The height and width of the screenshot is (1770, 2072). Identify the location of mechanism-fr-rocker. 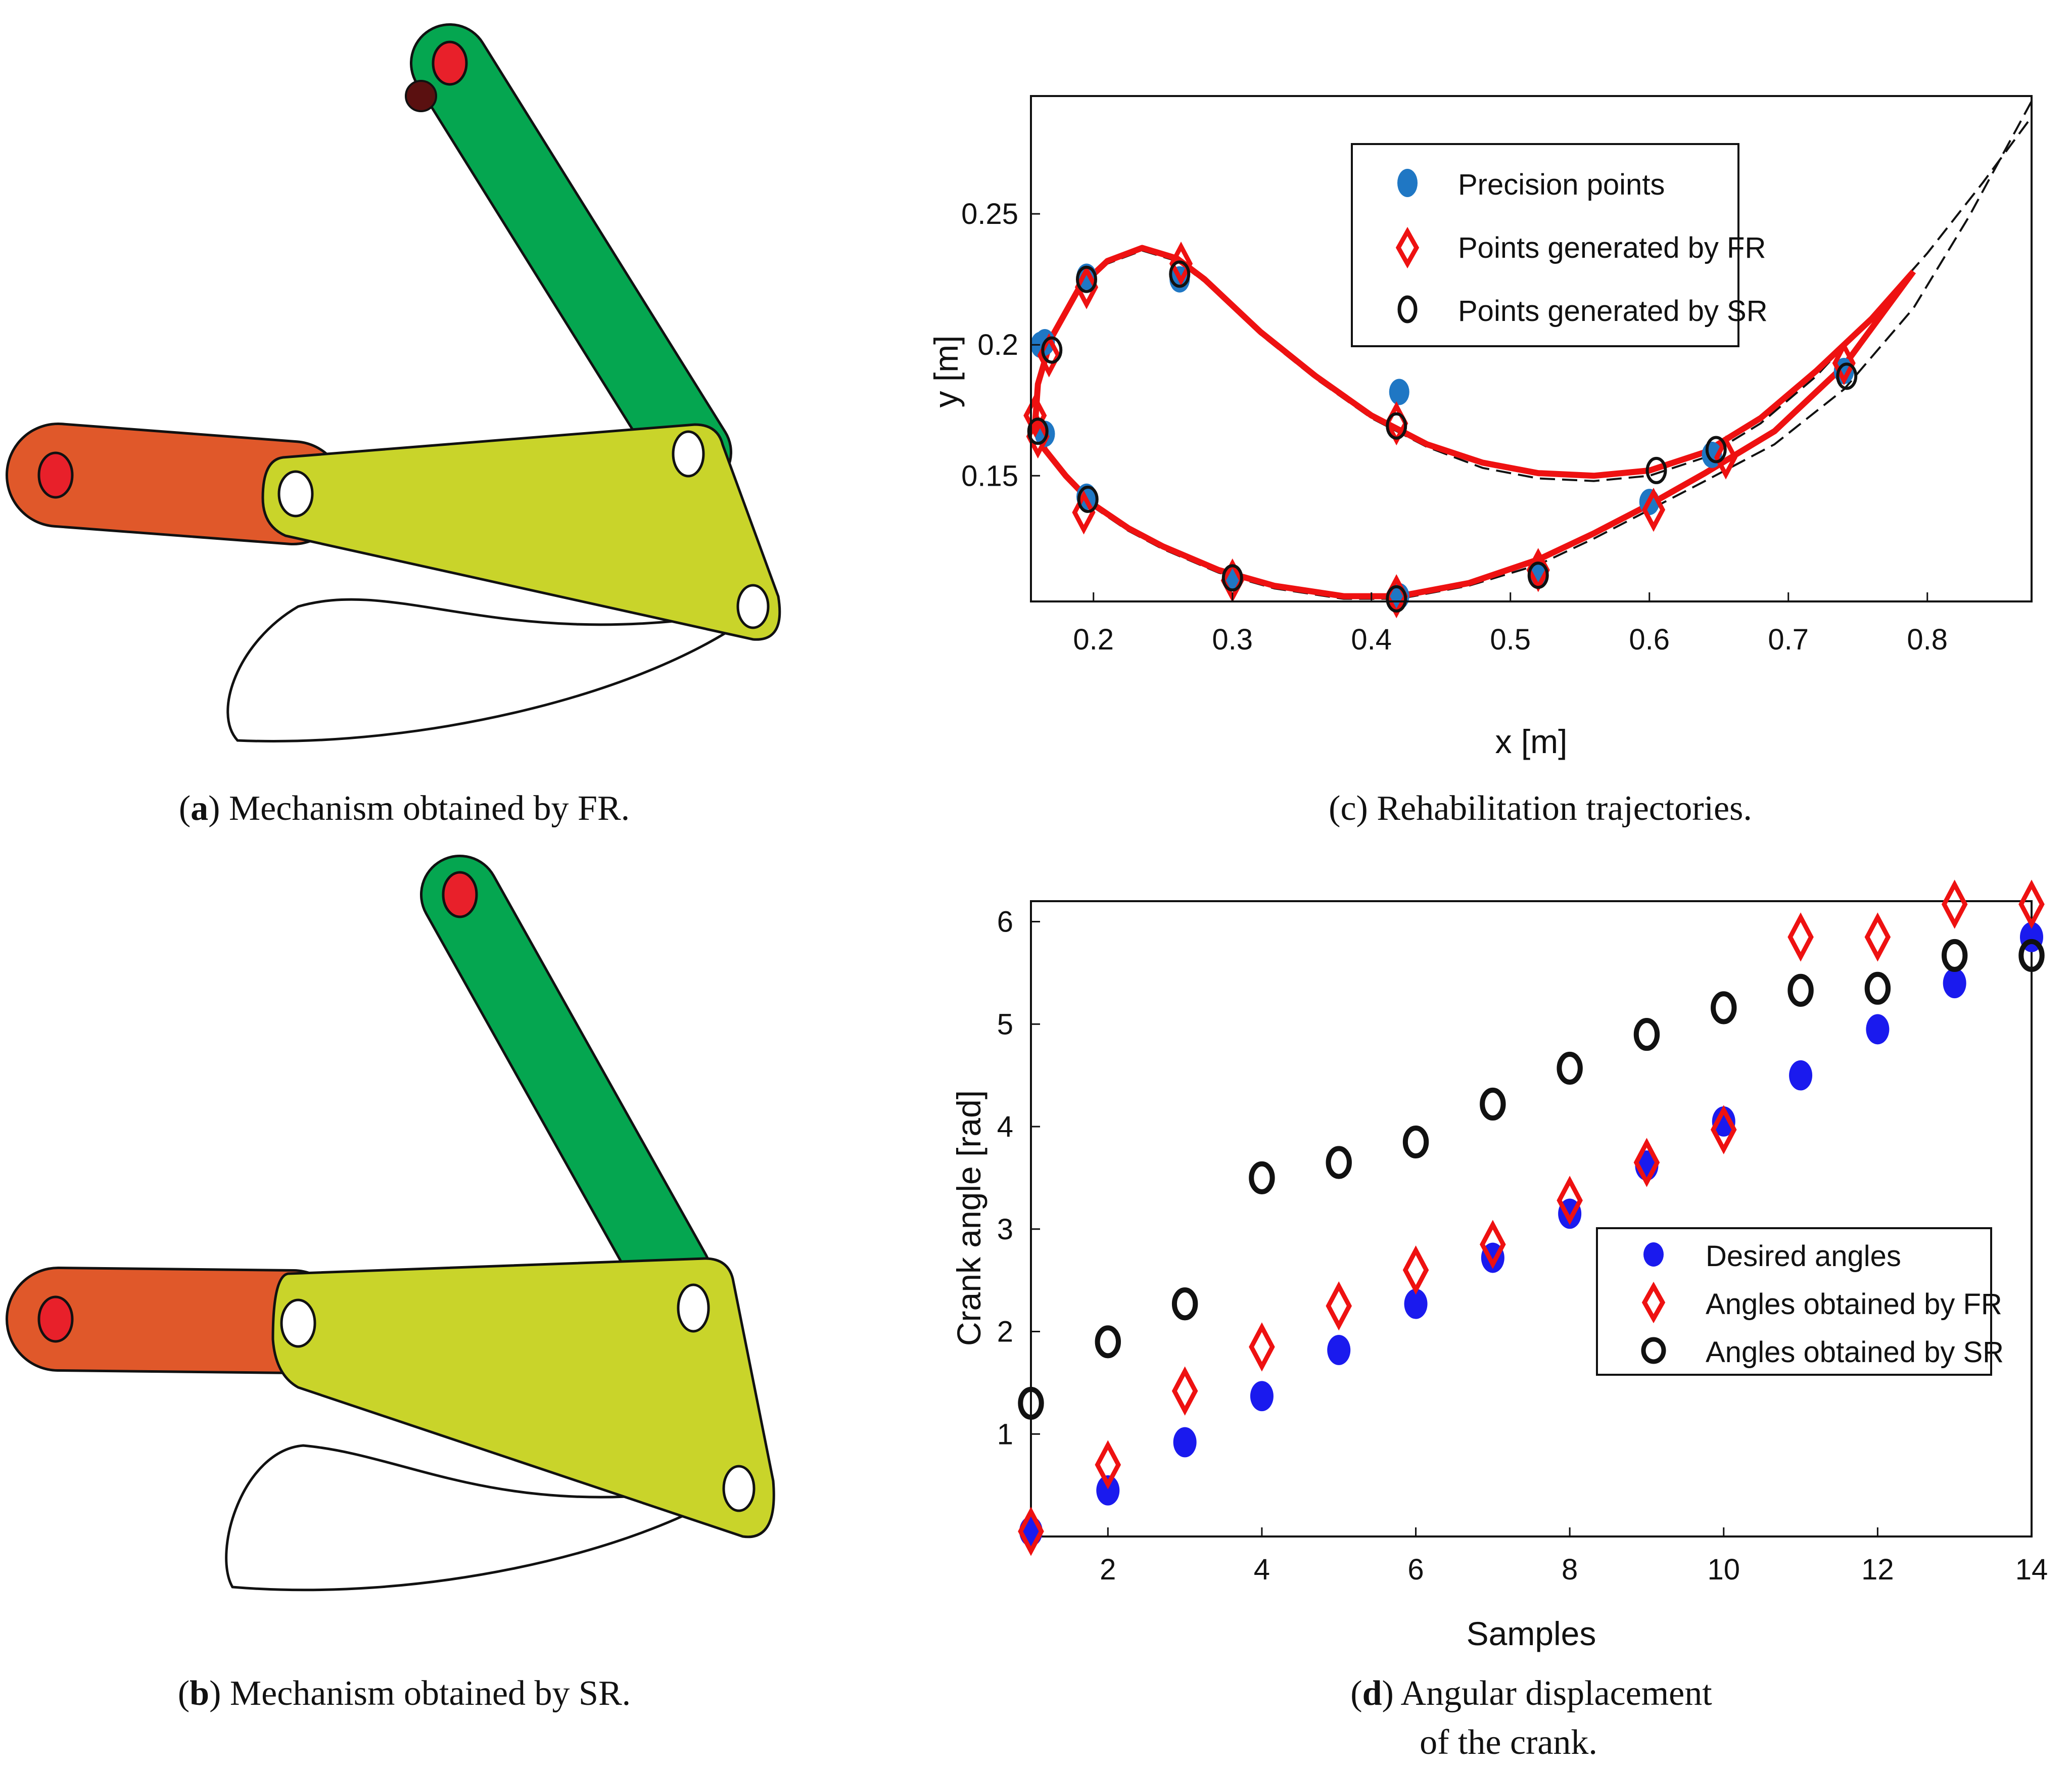
(571, 258).